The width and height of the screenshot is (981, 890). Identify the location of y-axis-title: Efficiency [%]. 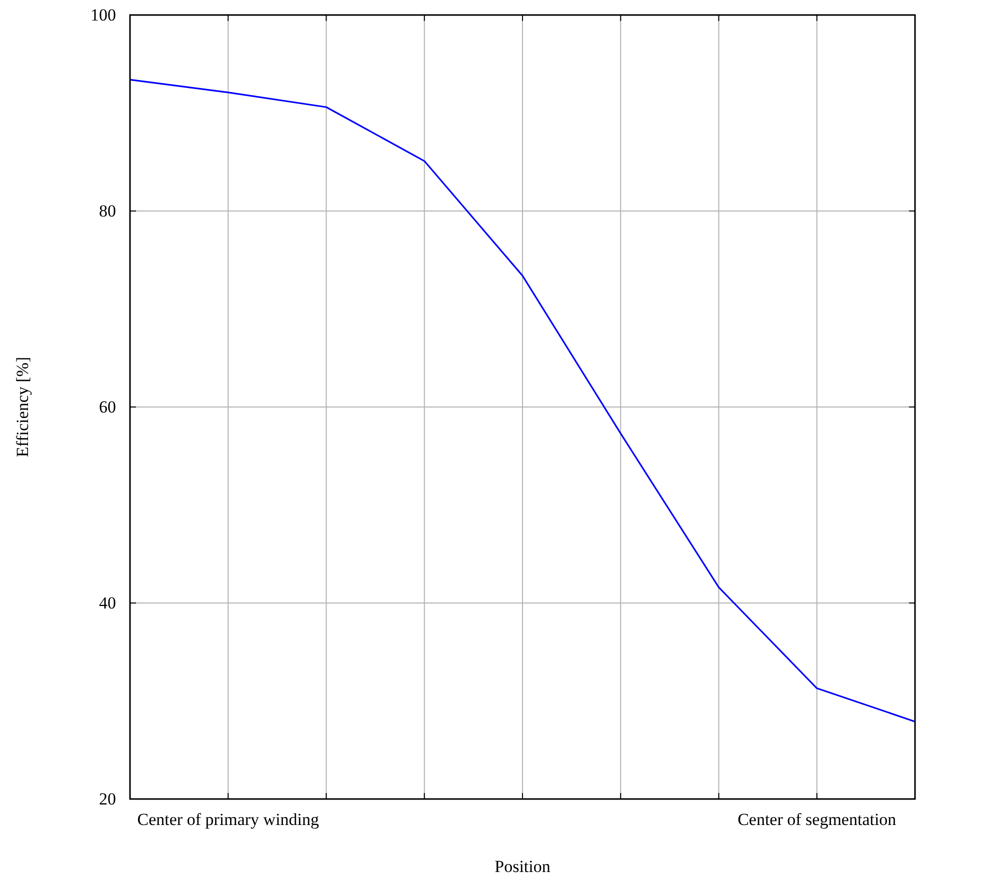
(22, 407).